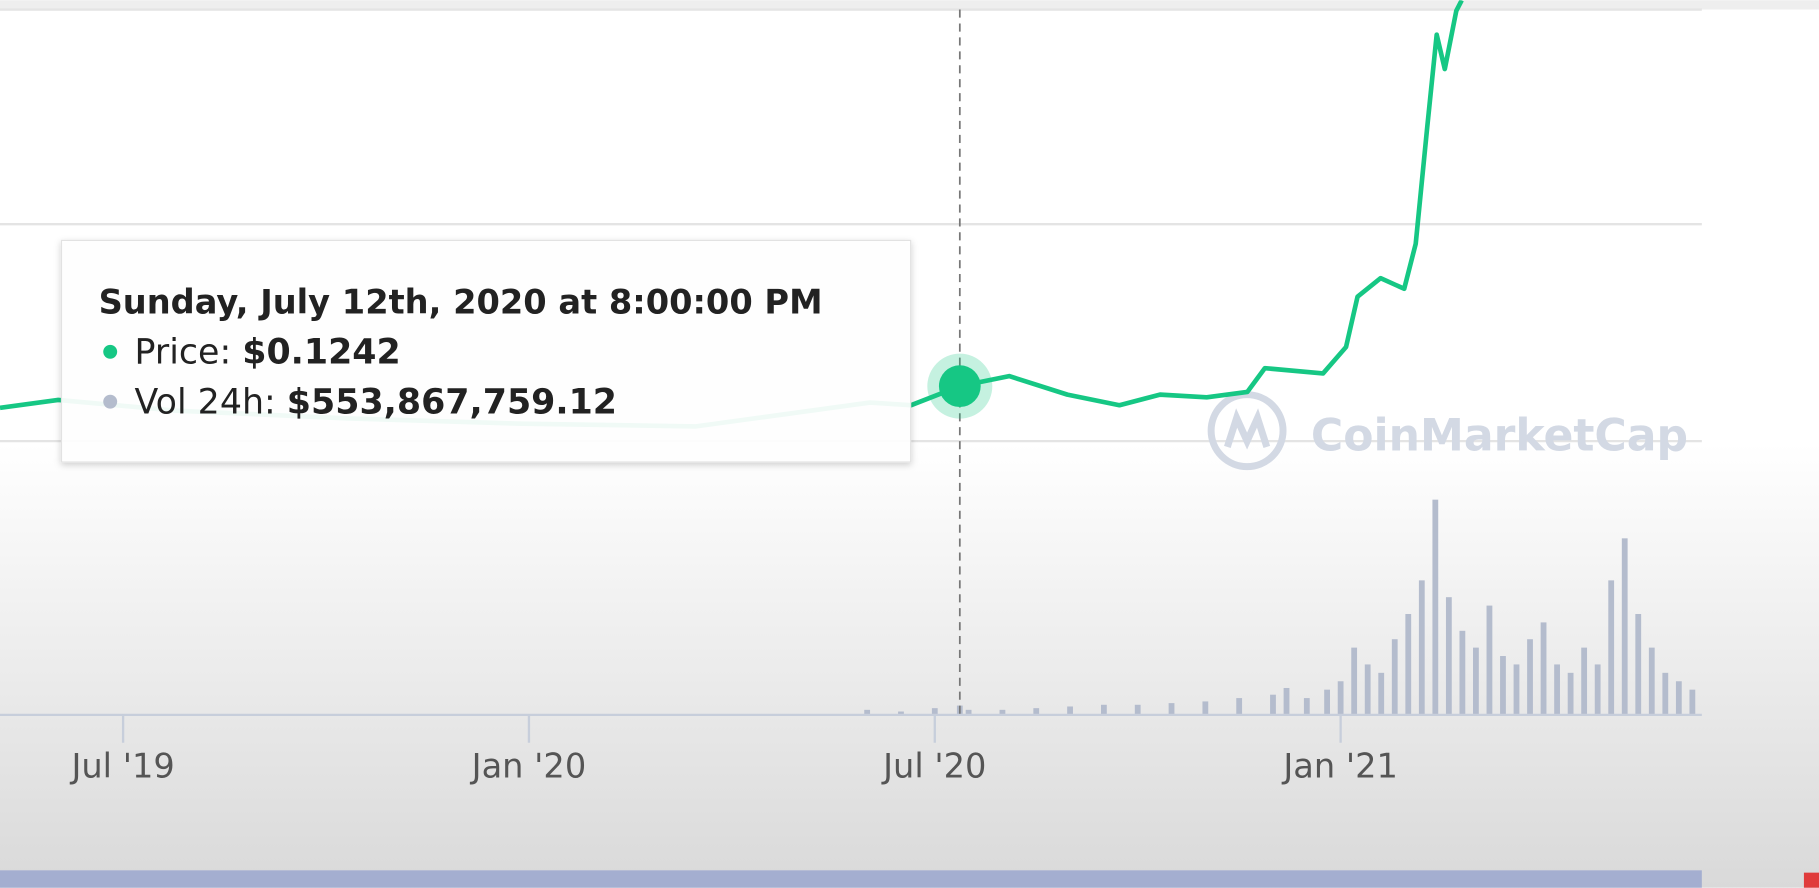 This screenshot has height=888, width=1819. What do you see at coordinates (733, 750) in the screenshot?
I see `x-axis-ticks: Jul '19 Jan '20 Jul '20 Jan '21` at bounding box center [733, 750].